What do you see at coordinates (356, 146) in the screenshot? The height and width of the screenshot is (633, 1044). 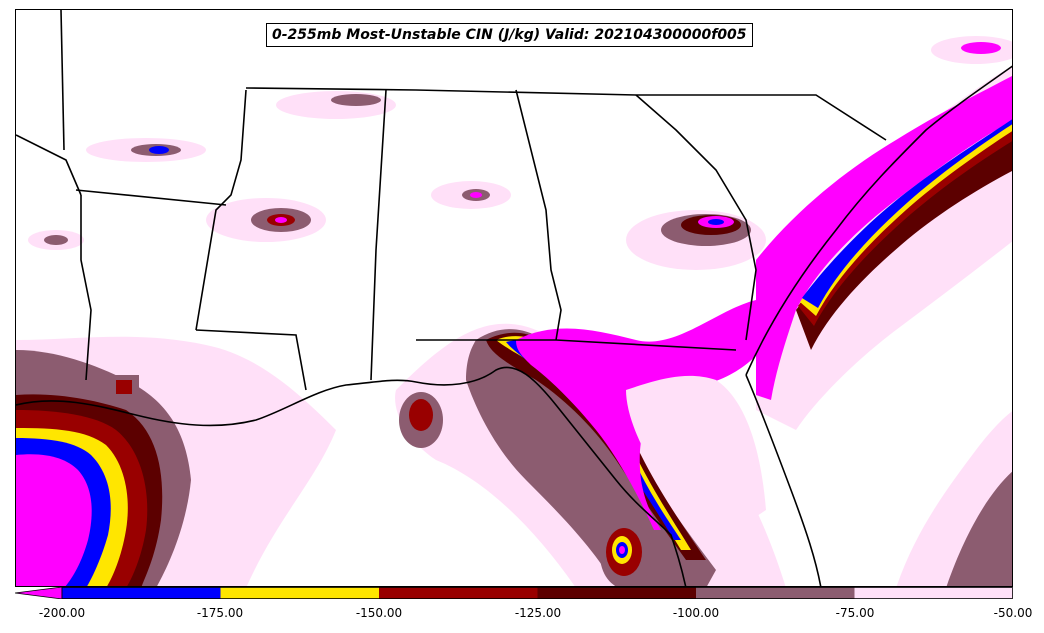 I see `border-north-line` at bounding box center [356, 146].